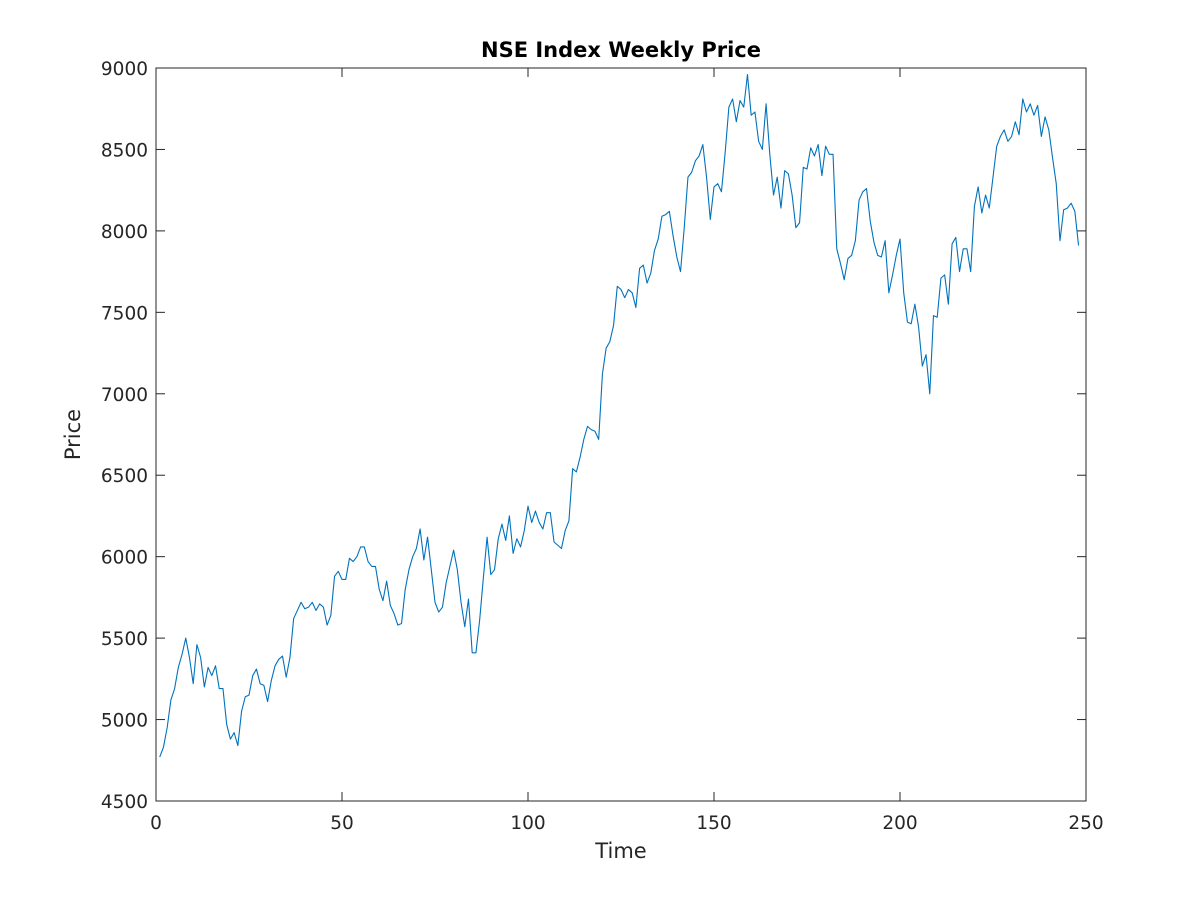 This screenshot has width=1200, height=905. I want to click on x-tick-label: 200, so click(899, 823).